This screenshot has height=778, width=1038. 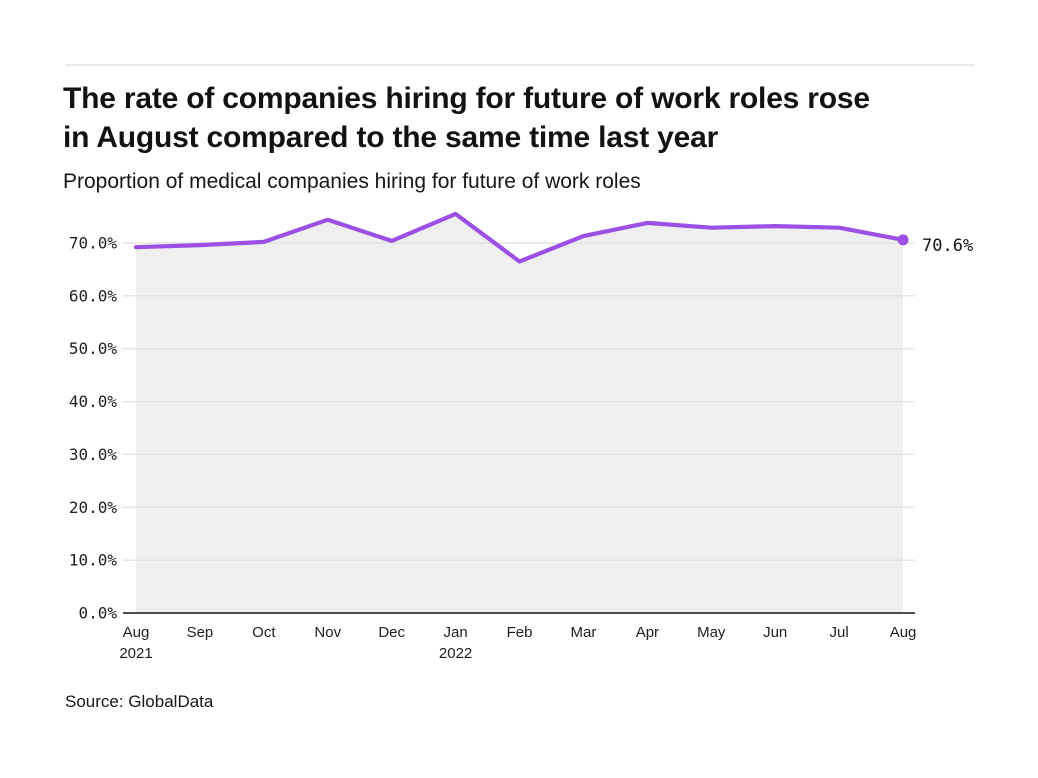 What do you see at coordinates (93, 401) in the screenshot?
I see `y-tick-label: 40.0%` at bounding box center [93, 401].